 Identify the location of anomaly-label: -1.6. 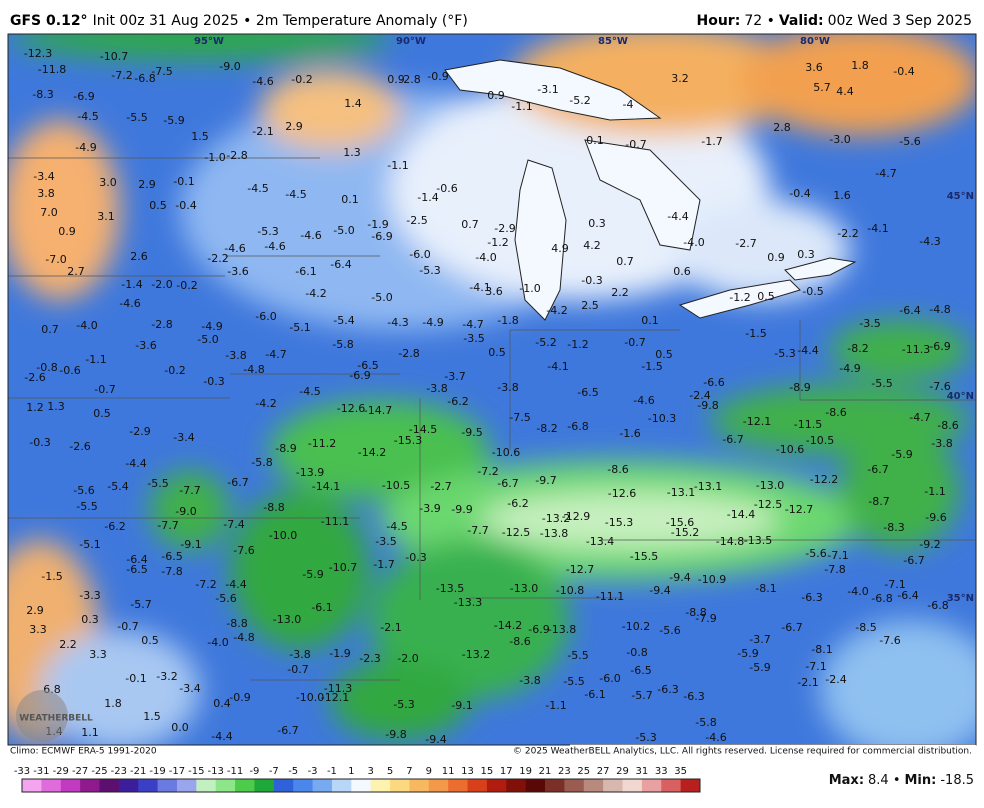
(629, 433).